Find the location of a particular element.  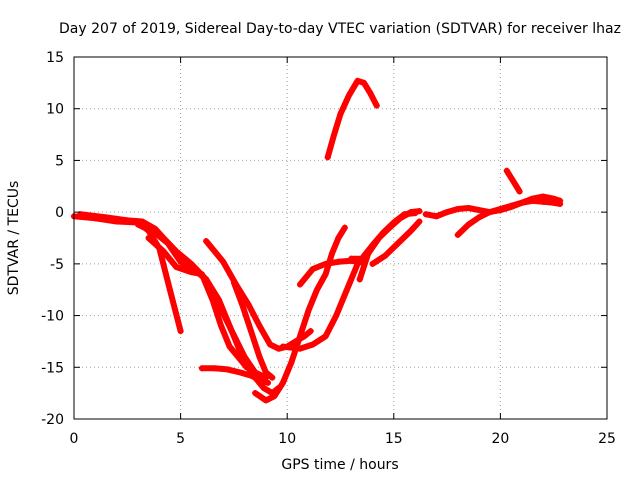

x-tick-label: 15 is located at coordinates (394, 439).